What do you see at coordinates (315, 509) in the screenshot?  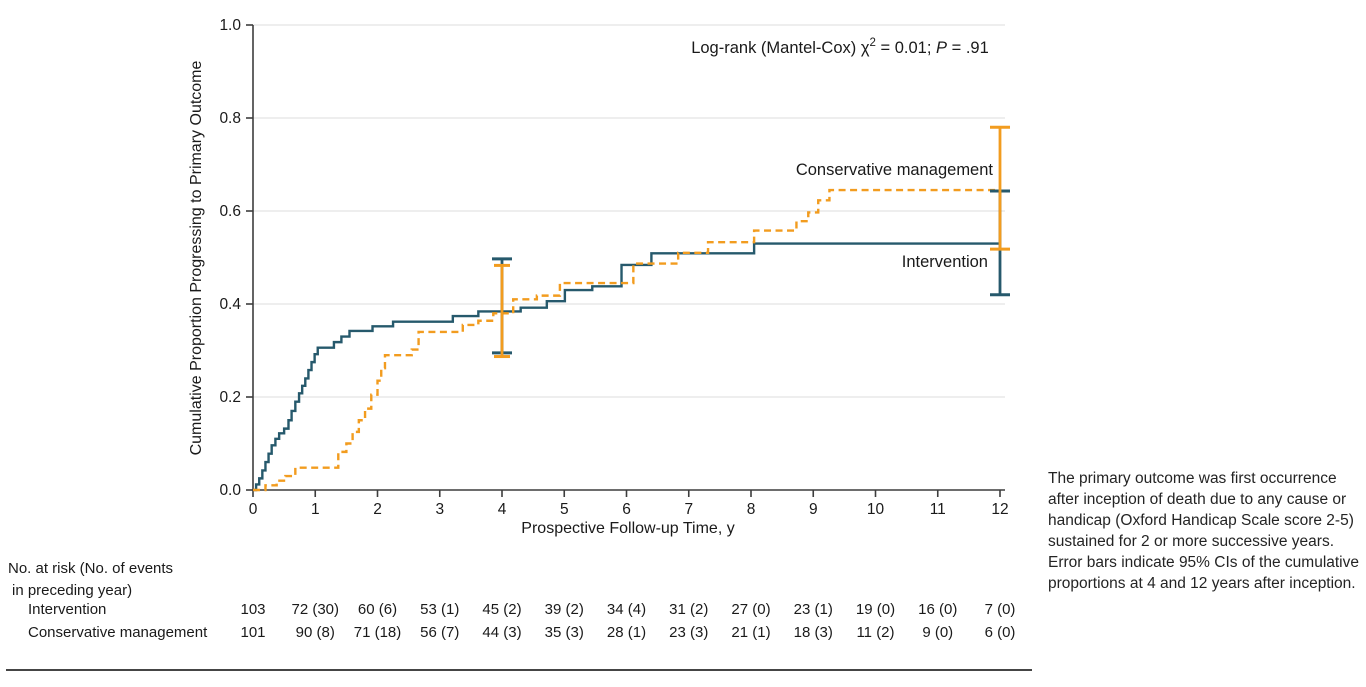 I see `x-tick-label-1: 1` at bounding box center [315, 509].